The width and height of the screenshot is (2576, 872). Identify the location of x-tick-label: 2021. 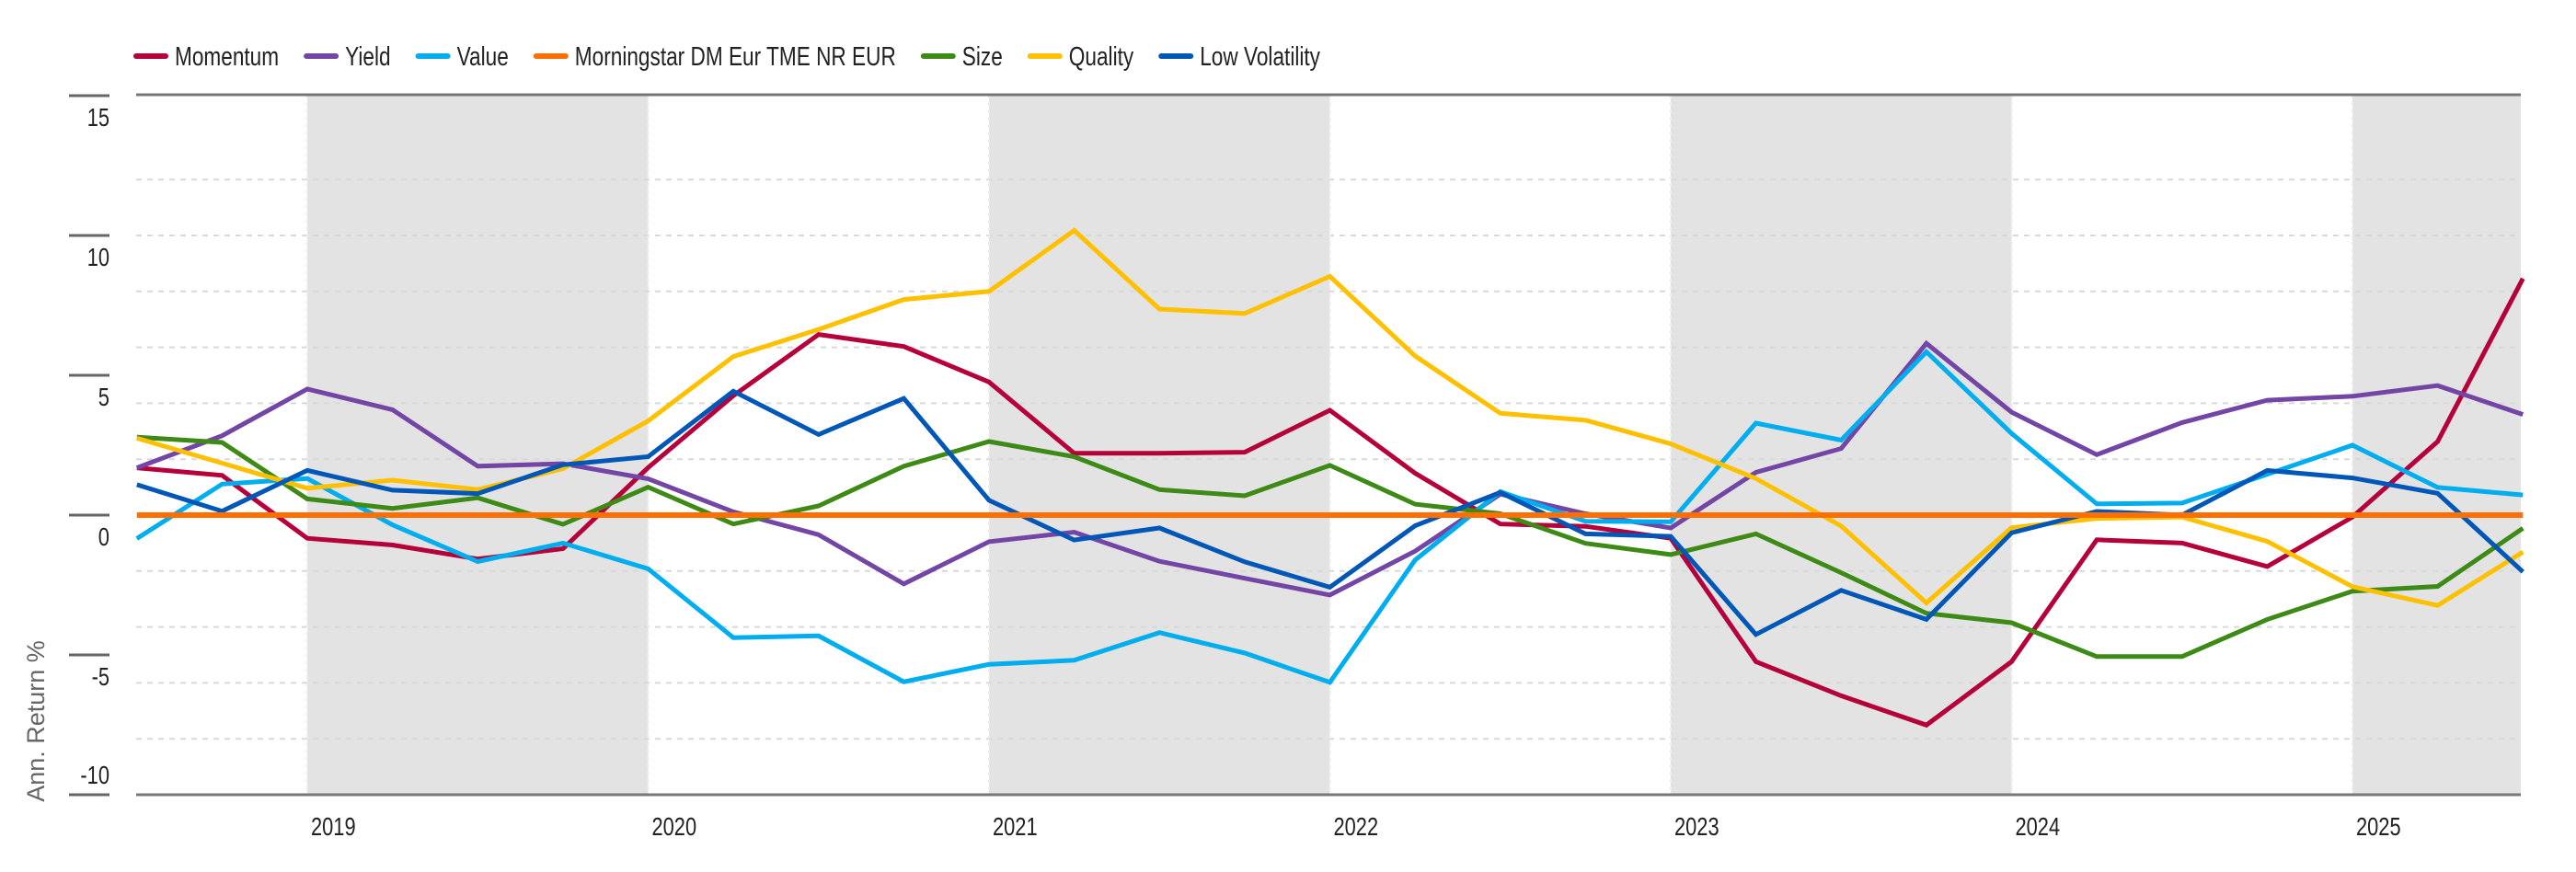
(1016, 826).